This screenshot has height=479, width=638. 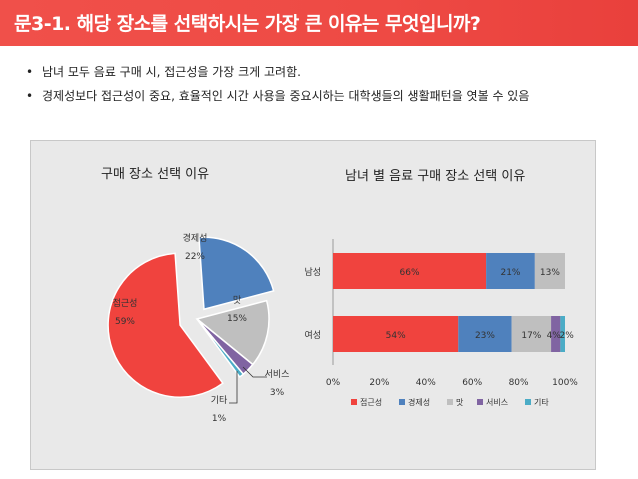 I want to click on x-tick-label: 60%, so click(x=472, y=383).